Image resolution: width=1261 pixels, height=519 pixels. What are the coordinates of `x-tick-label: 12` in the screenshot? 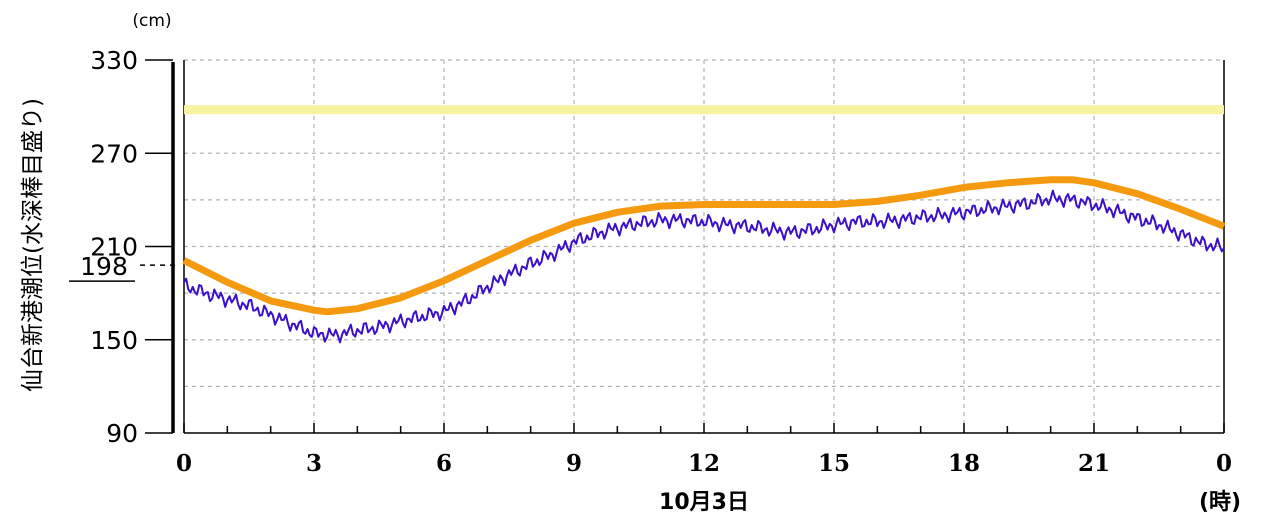 It's located at (704, 463).